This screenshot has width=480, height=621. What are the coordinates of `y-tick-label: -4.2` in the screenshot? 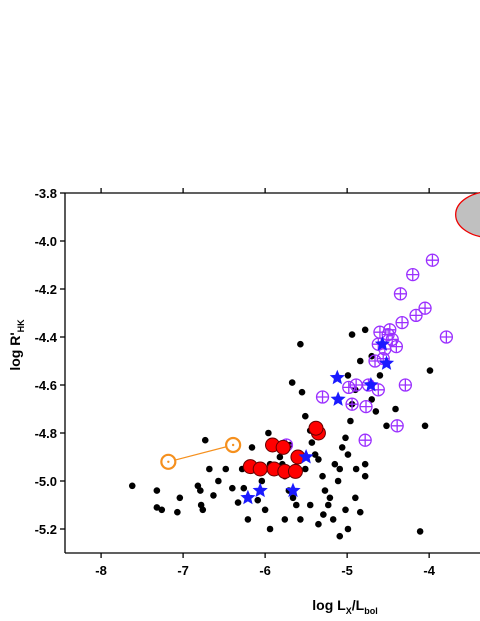 It's located at (46, 289).